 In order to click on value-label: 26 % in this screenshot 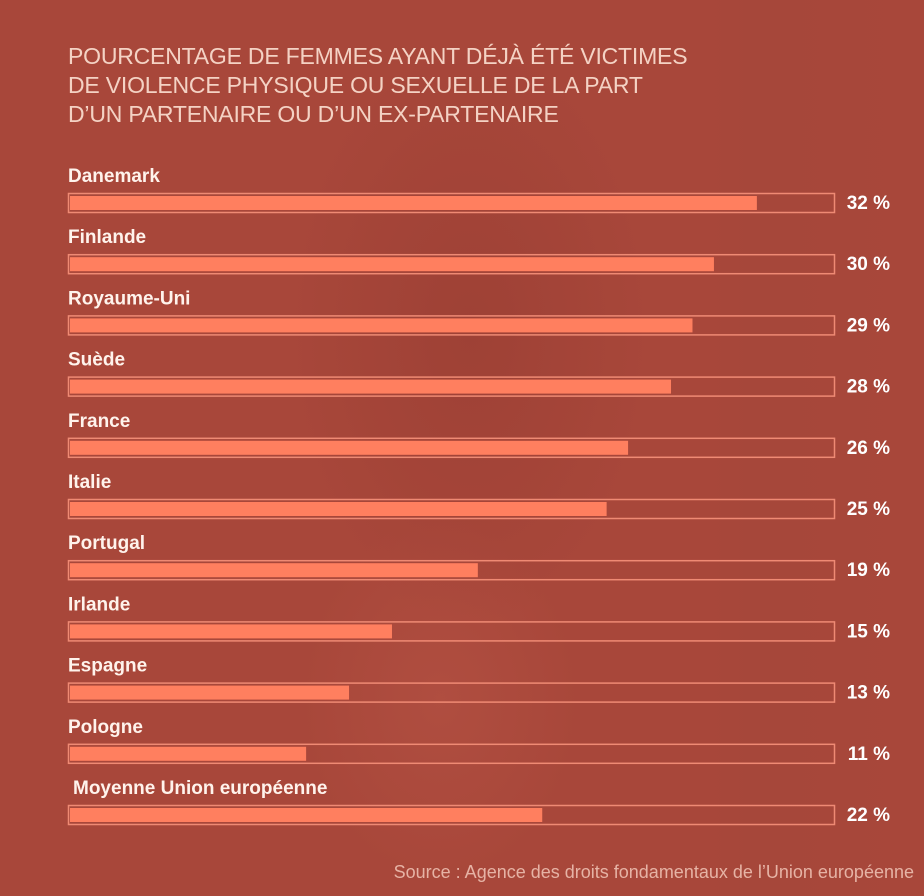, I will do `click(868, 448)`.